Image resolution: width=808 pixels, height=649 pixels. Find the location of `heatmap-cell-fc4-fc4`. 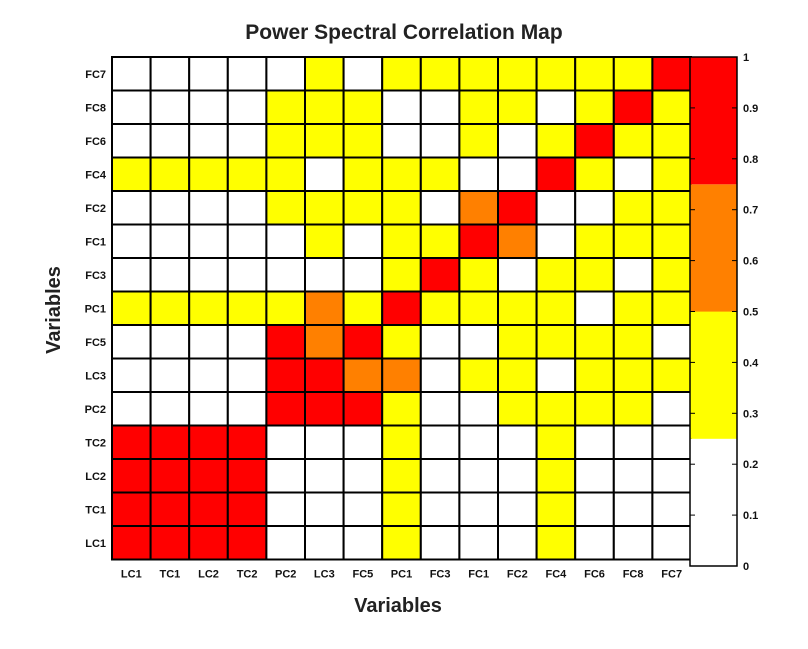

heatmap-cell-fc4-fc4 is located at coordinates (556, 174).